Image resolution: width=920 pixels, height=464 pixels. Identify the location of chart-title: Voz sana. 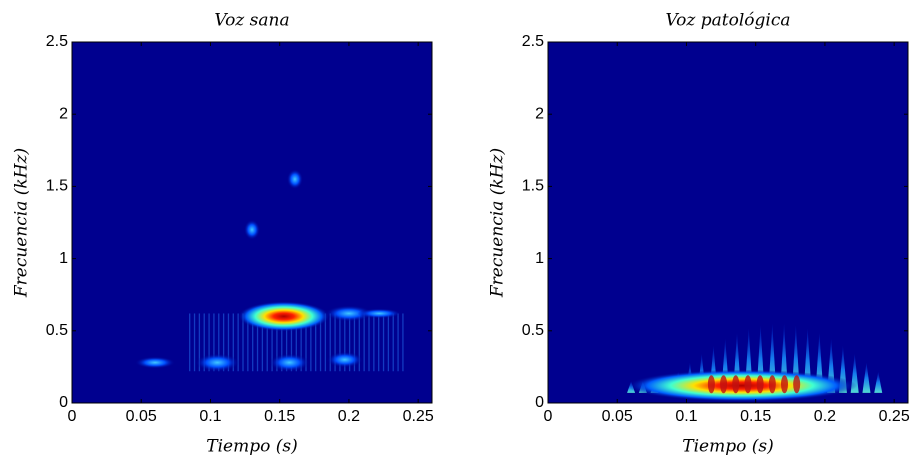
(251, 21).